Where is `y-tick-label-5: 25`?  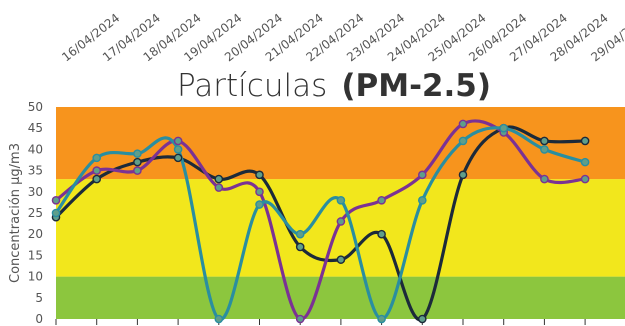
y-tick-label-5: 25 is located at coordinates (35, 213).